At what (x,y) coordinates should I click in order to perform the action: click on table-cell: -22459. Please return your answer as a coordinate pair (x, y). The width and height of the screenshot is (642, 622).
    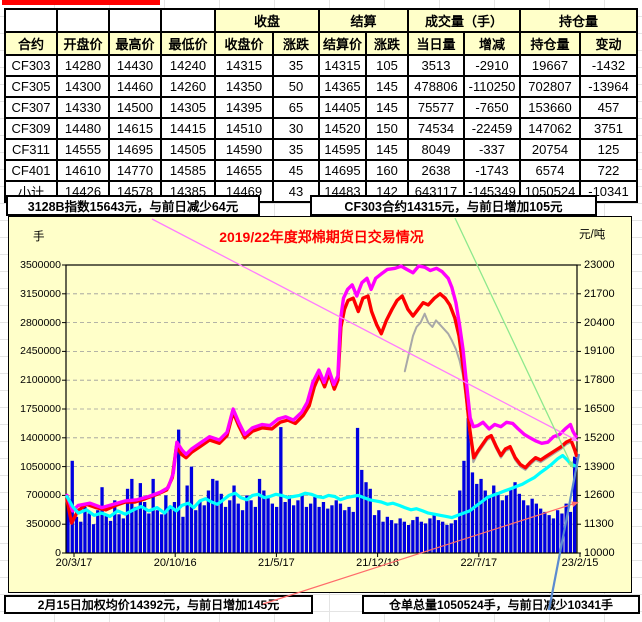
    Looking at the image, I should click on (492, 128).